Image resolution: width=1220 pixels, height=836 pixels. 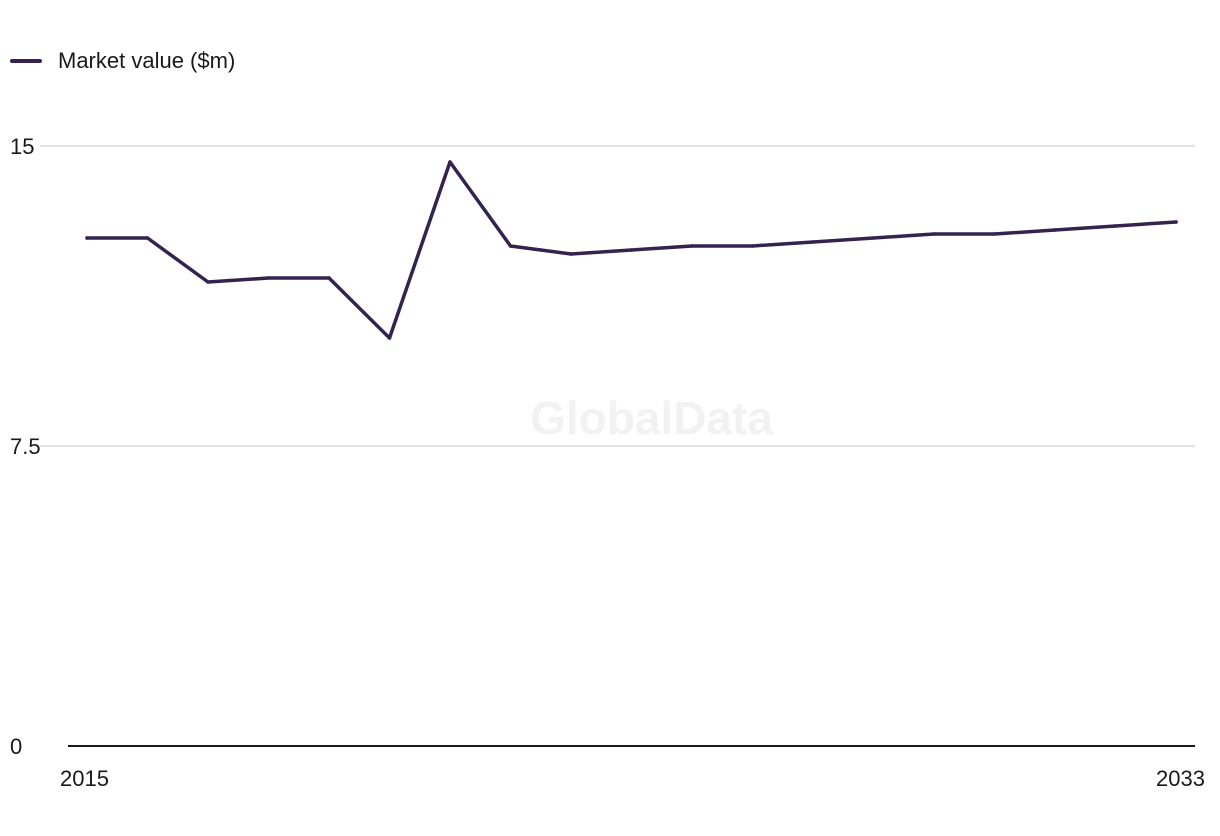 I want to click on x-tick-label: 2033, so click(x=1180, y=778).